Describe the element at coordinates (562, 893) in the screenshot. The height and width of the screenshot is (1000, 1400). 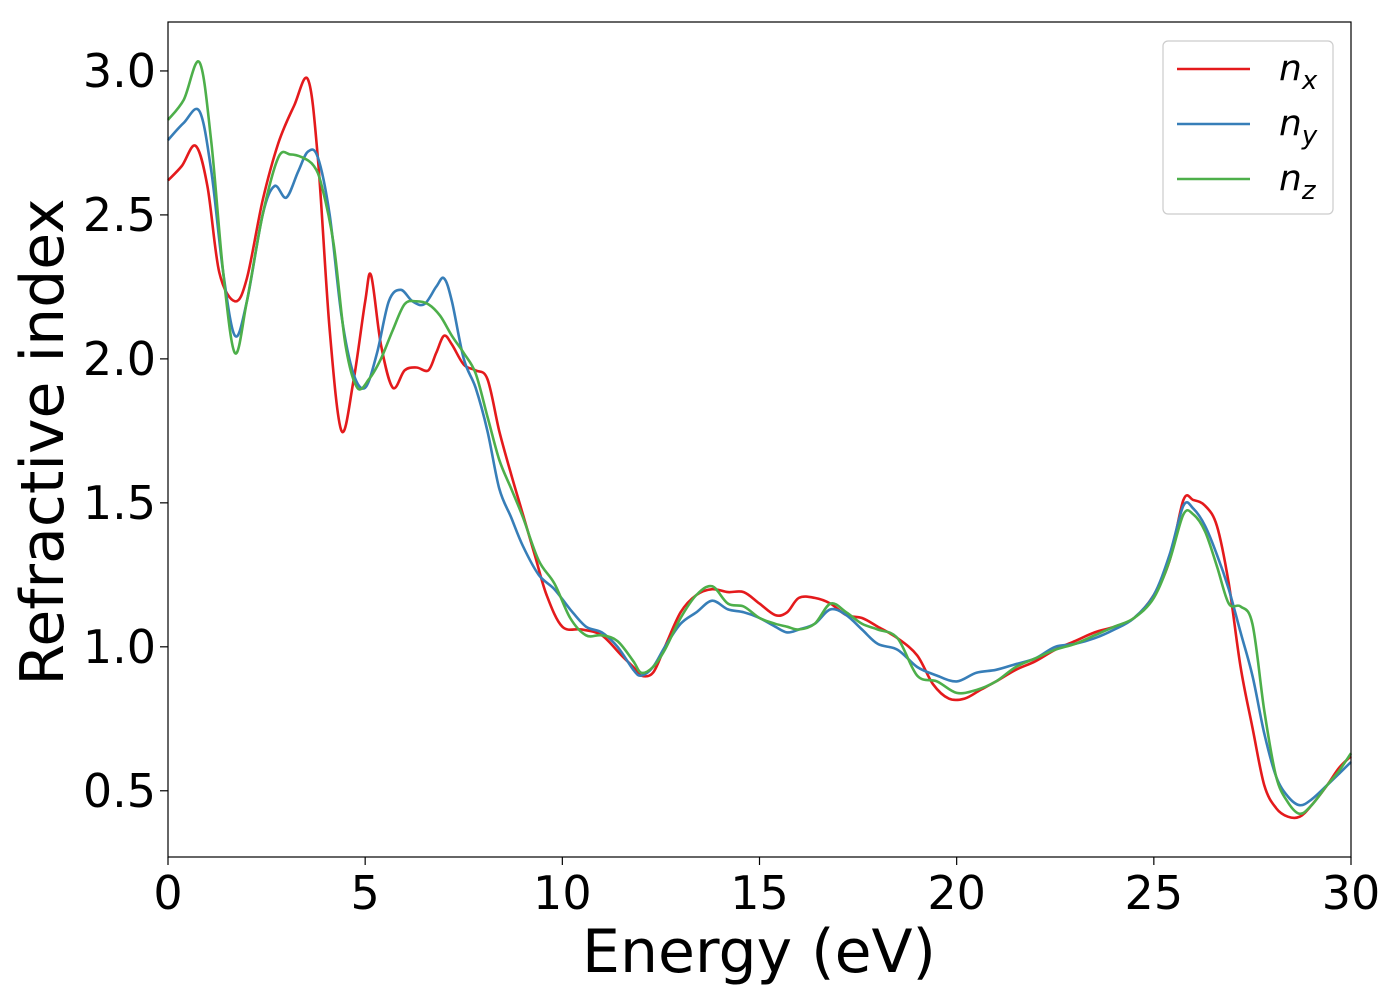
I see `x-tick-label: 10` at that location.